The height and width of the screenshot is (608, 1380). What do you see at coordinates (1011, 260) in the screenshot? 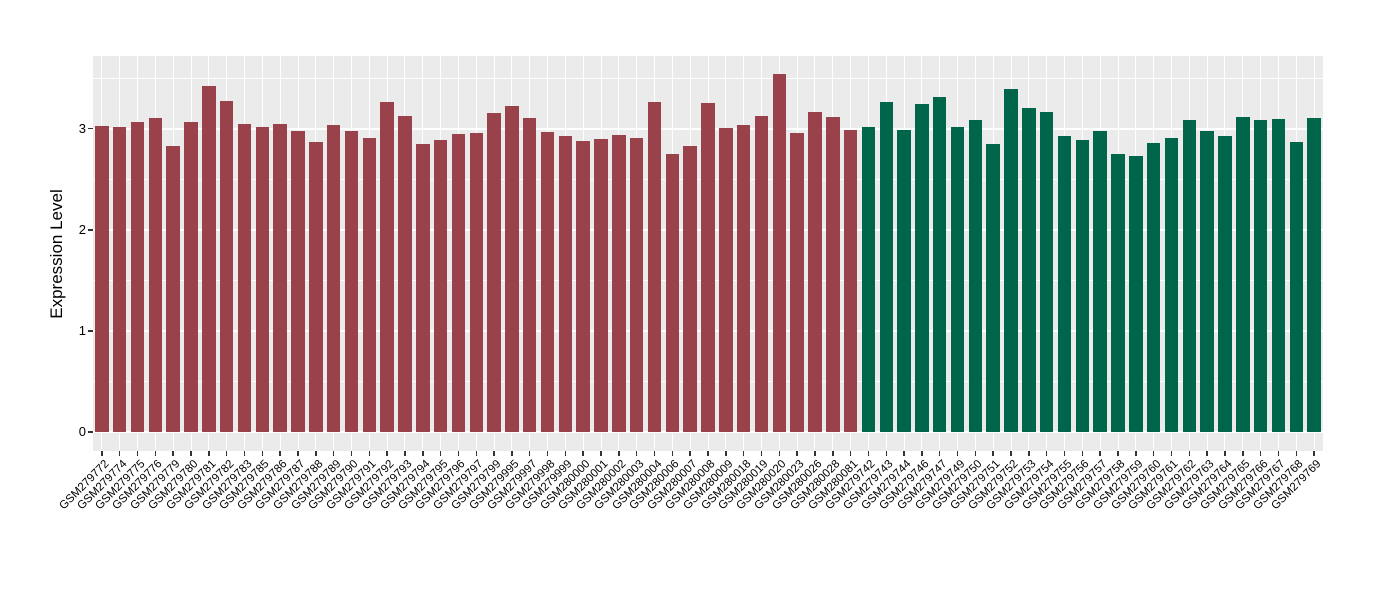
I see `bar-GSM279752` at bounding box center [1011, 260].